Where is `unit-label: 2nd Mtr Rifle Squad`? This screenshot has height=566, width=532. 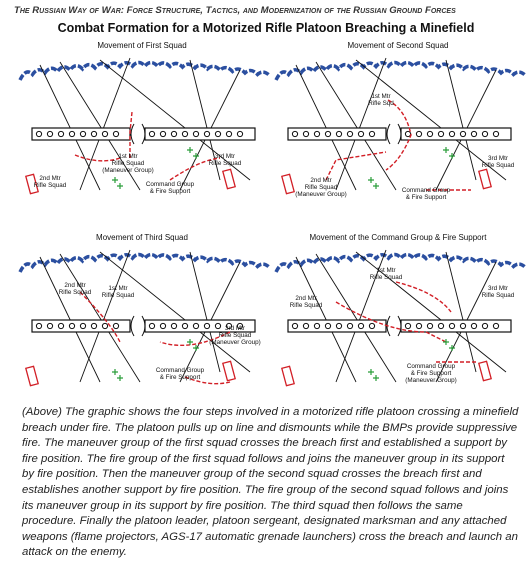
unit-label: 2nd Mtr Rifle Squad is located at coordinates (50, 182).